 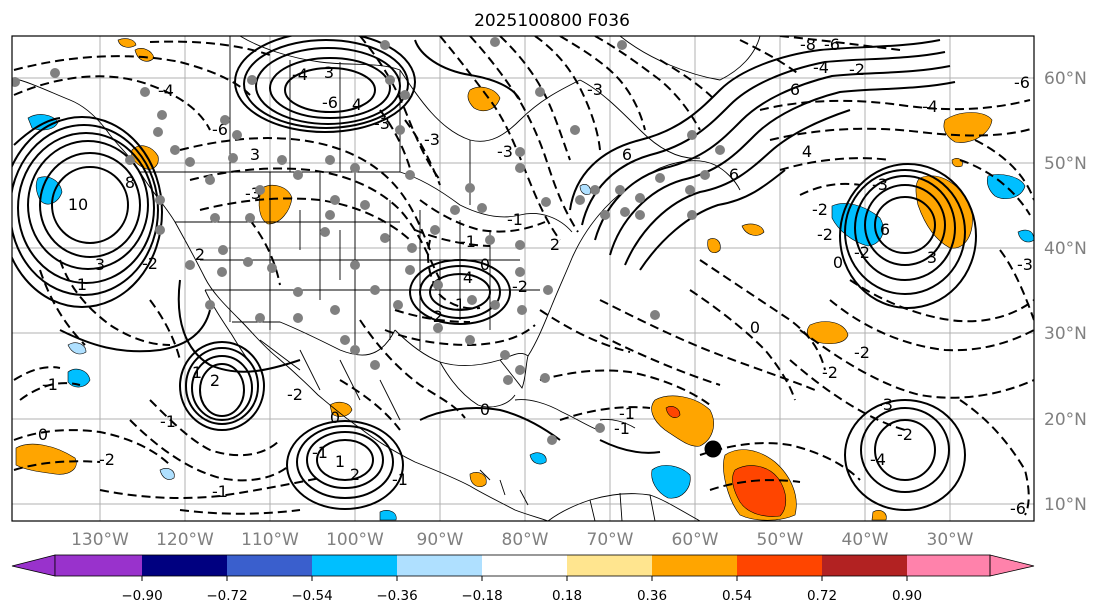 I want to click on lon-label: 100°W, so click(x=355, y=540).